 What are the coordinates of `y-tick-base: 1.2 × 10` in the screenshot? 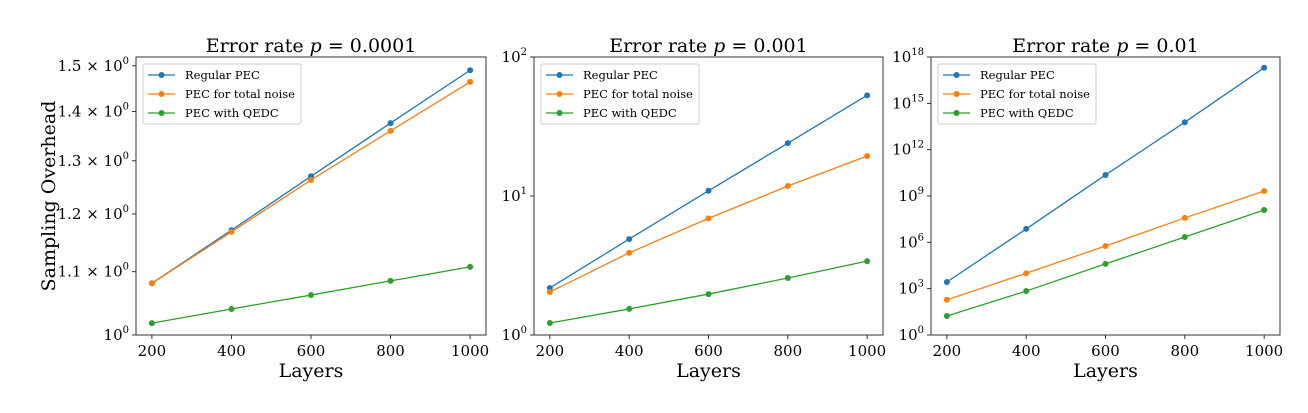 It's located at (90, 214).